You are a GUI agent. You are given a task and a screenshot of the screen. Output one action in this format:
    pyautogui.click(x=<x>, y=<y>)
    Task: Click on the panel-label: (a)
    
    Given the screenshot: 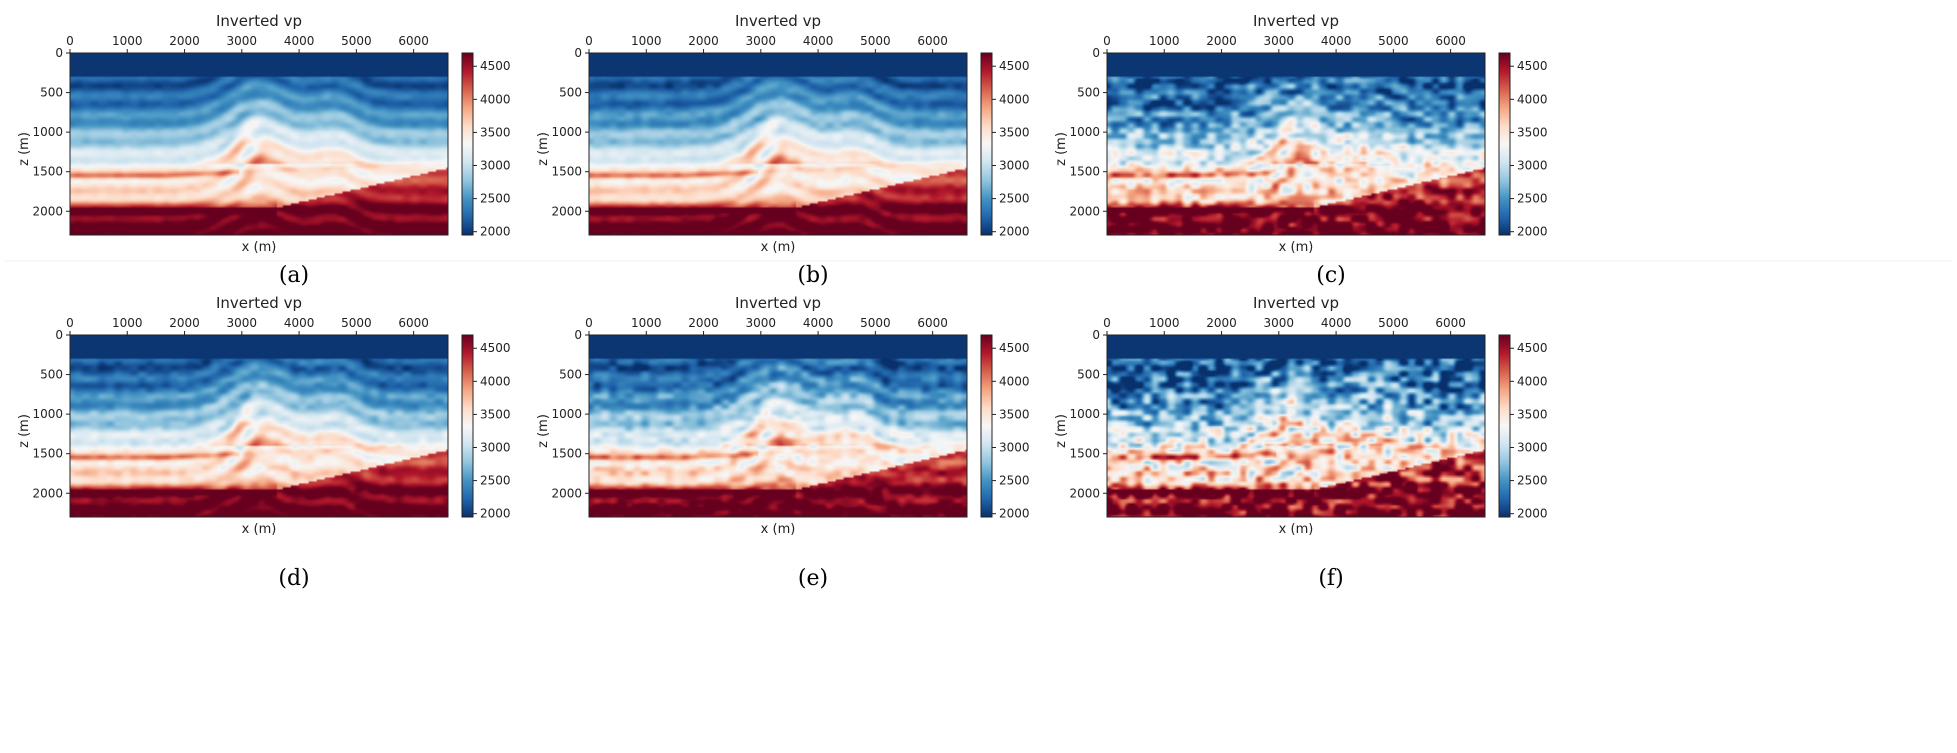 What is the action you would take?
    pyautogui.click(x=294, y=275)
    